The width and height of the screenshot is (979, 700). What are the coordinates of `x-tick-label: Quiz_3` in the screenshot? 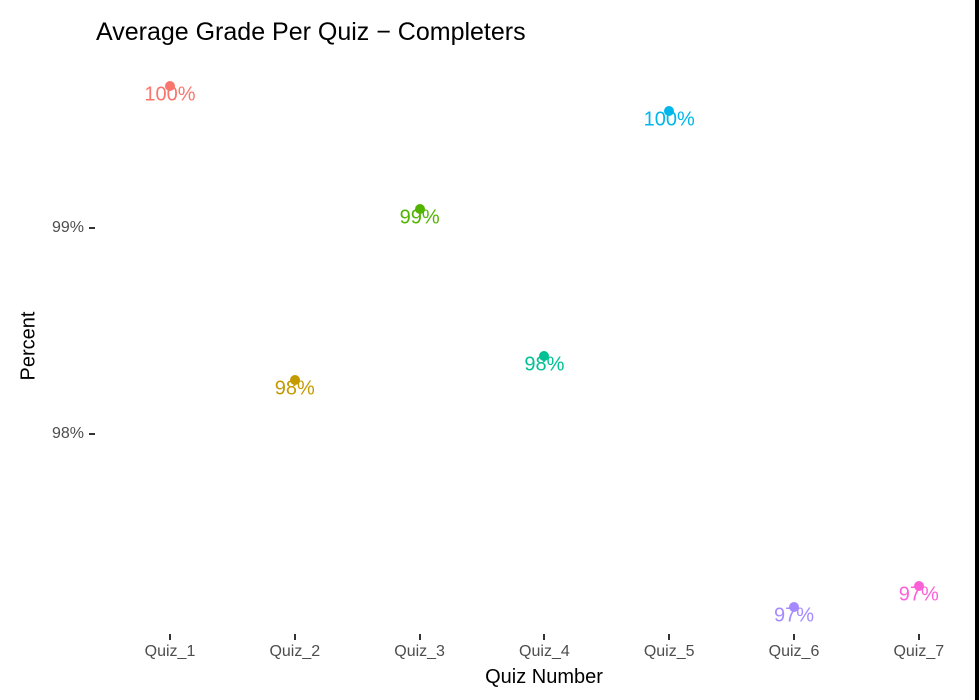 It's located at (419, 651).